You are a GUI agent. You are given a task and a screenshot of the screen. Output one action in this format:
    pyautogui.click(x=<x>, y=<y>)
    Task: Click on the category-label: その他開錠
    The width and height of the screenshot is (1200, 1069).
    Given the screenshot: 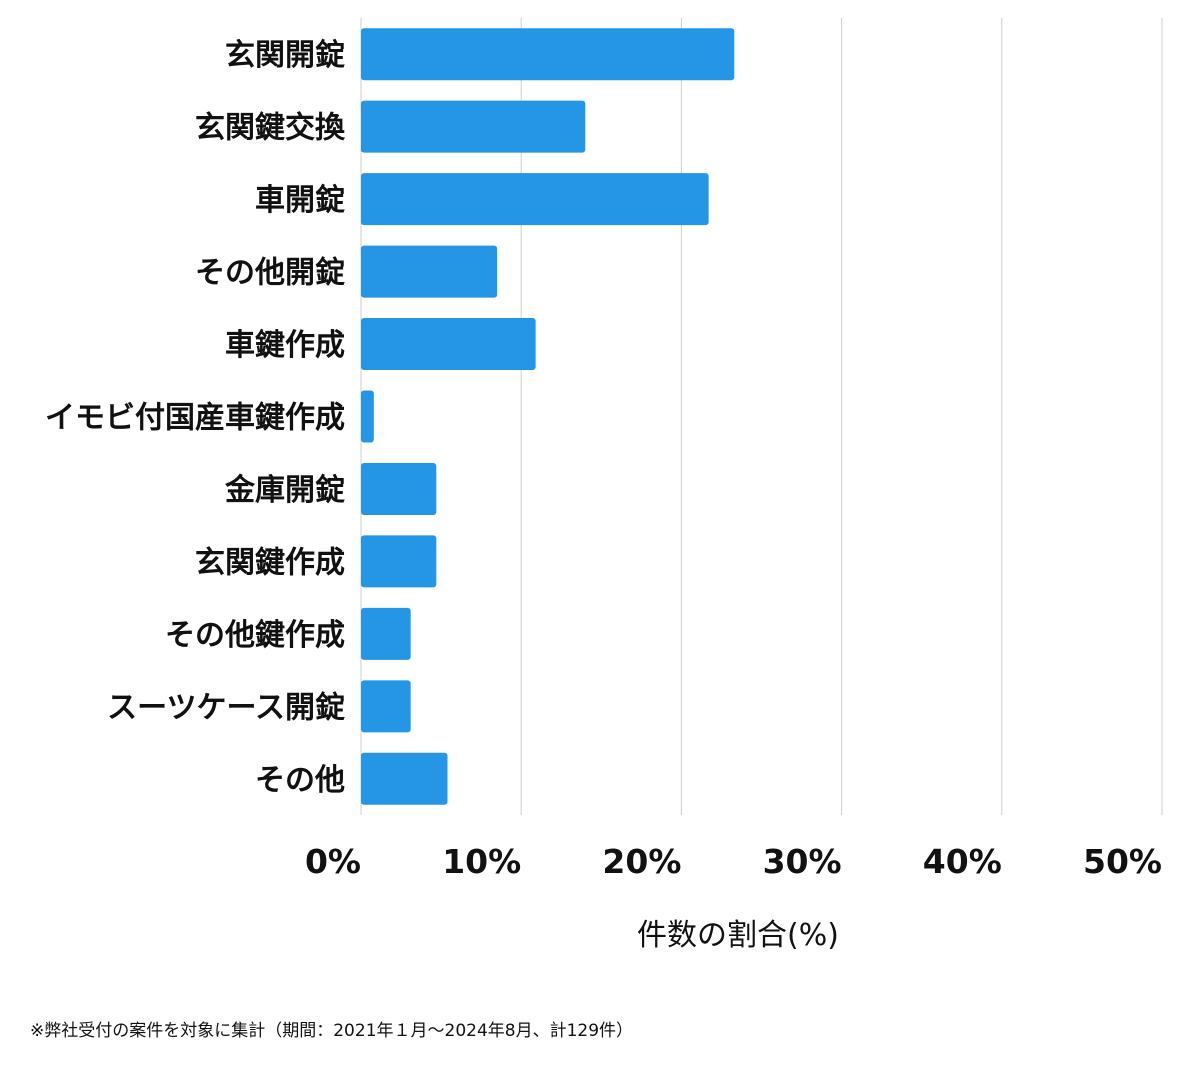 What is the action you would take?
    pyautogui.click(x=270, y=273)
    